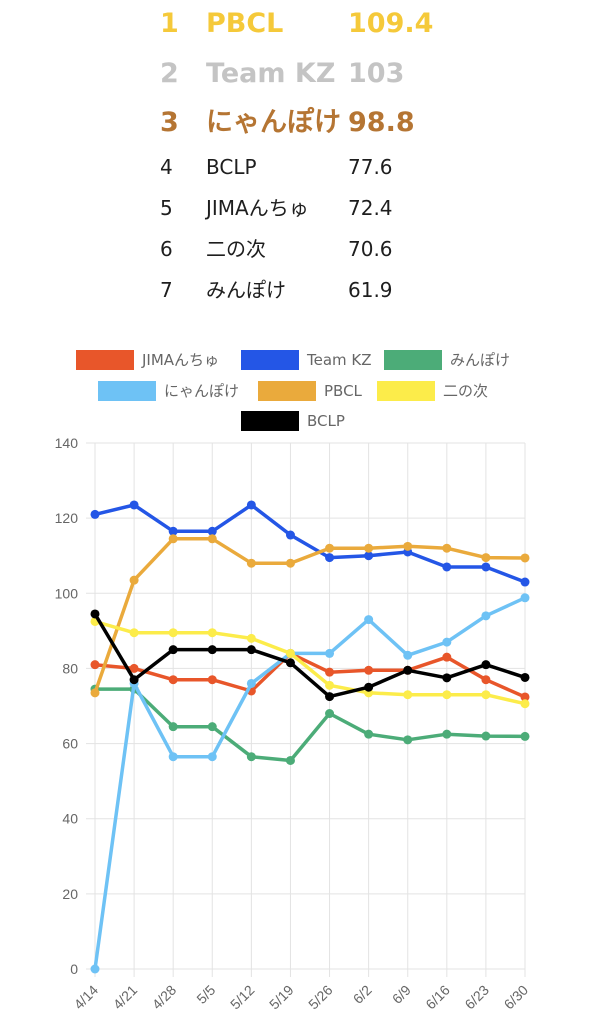 The width and height of the screenshot is (591, 1024). Describe the element at coordinates (295, 74) in the screenshot. I see `ranking-row: 2 Team KZ 103` at that location.